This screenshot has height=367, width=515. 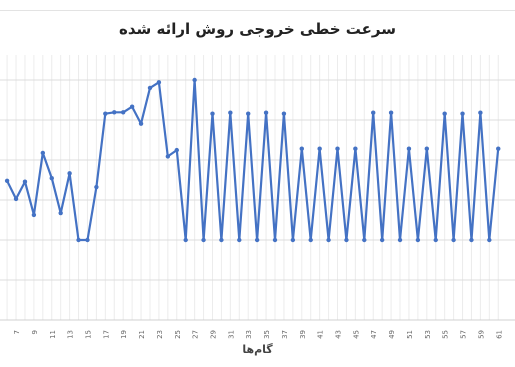 What do you see at coordinates (339, 334) in the screenshot?
I see `x-tick-label: 43` at bounding box center [339, 334].